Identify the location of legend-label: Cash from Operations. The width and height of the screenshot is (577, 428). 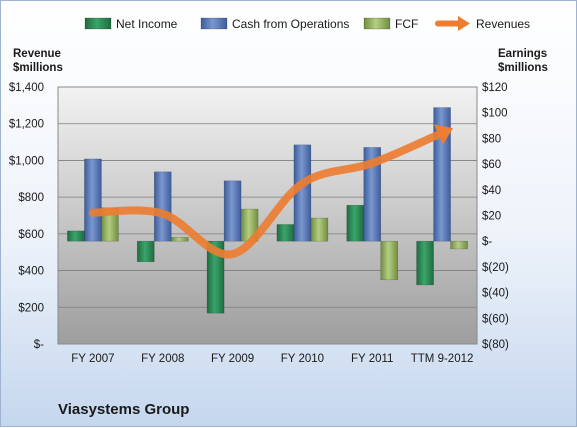
(290, 24).